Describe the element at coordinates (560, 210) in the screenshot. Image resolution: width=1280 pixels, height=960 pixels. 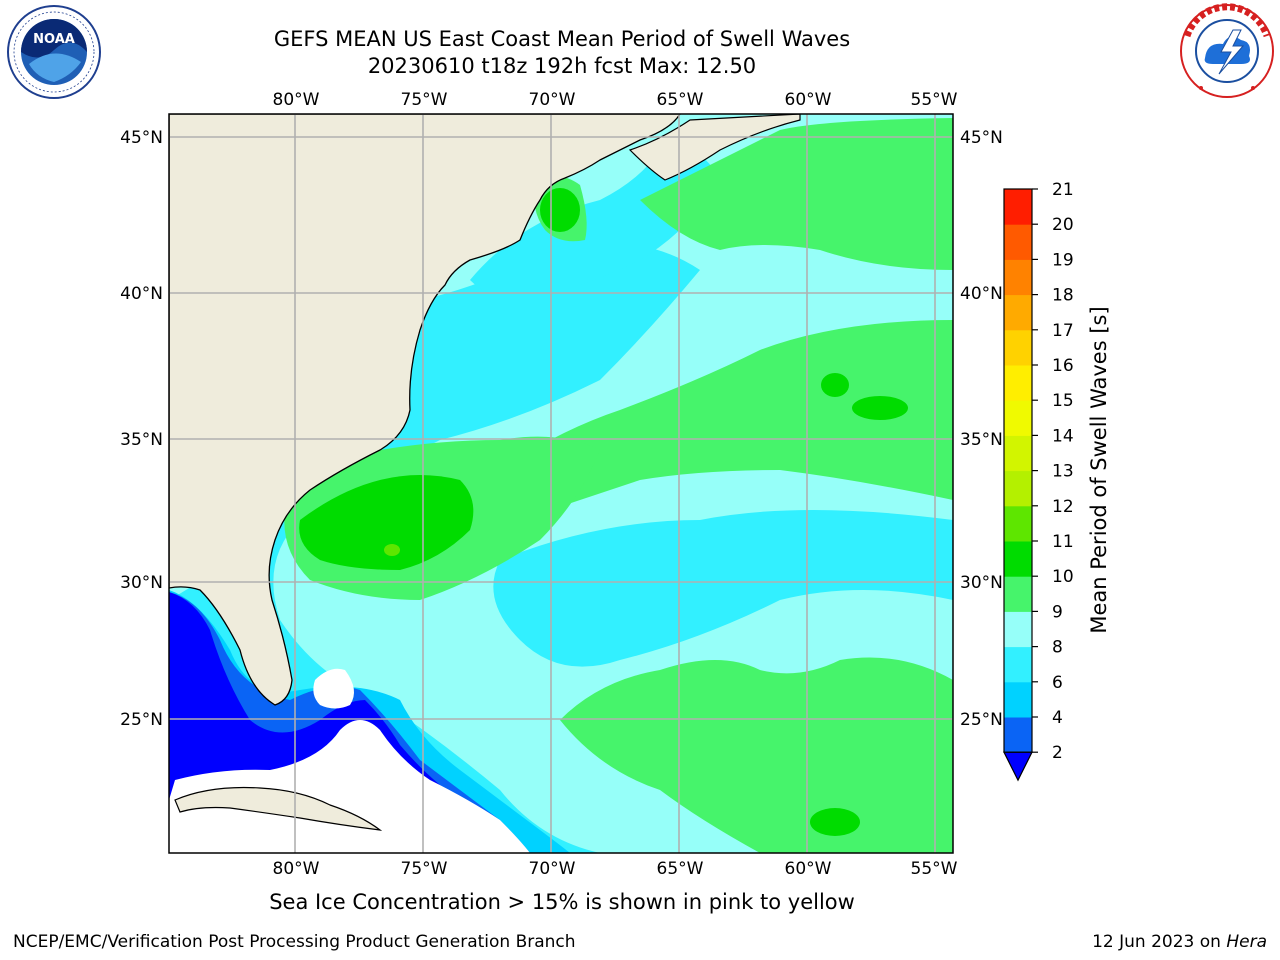
I see `strong-green-patch-maine` at that location.